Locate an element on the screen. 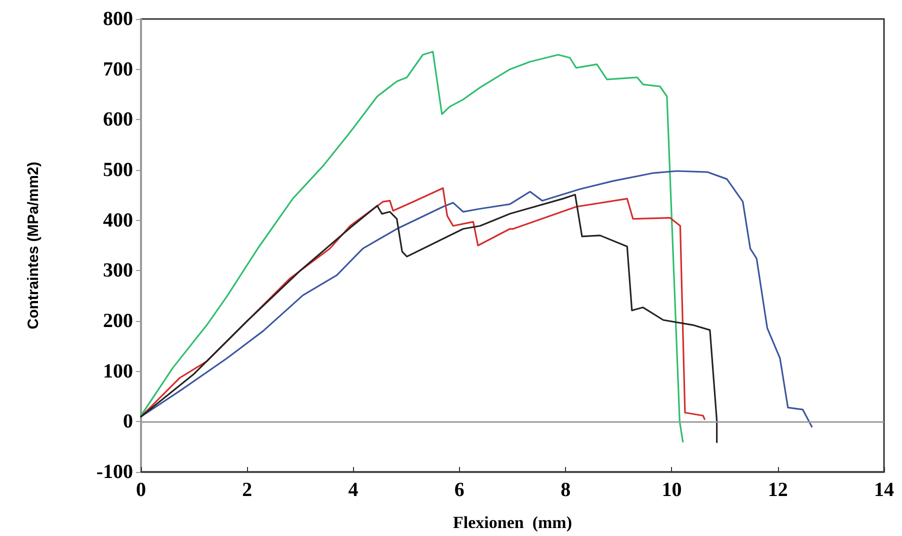 The height and width of the screenshot is (536, 902). x-axis-title: Flexionen (mm) is located at coordinates (512, 522).